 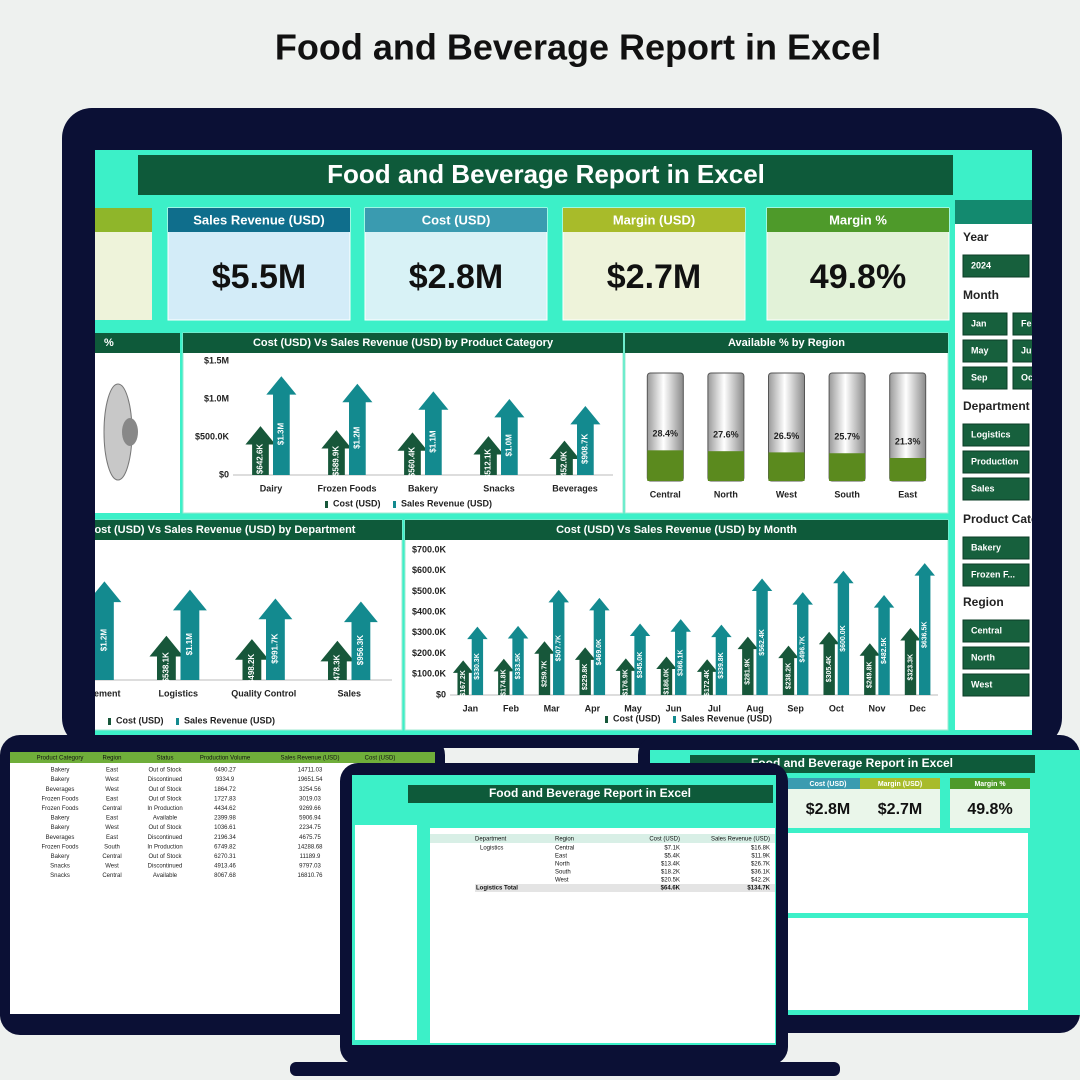 What do you see at coordinates (225, 819) in the screenshot?
I see `cell: 2399.98` at bounding box center [225, 819].